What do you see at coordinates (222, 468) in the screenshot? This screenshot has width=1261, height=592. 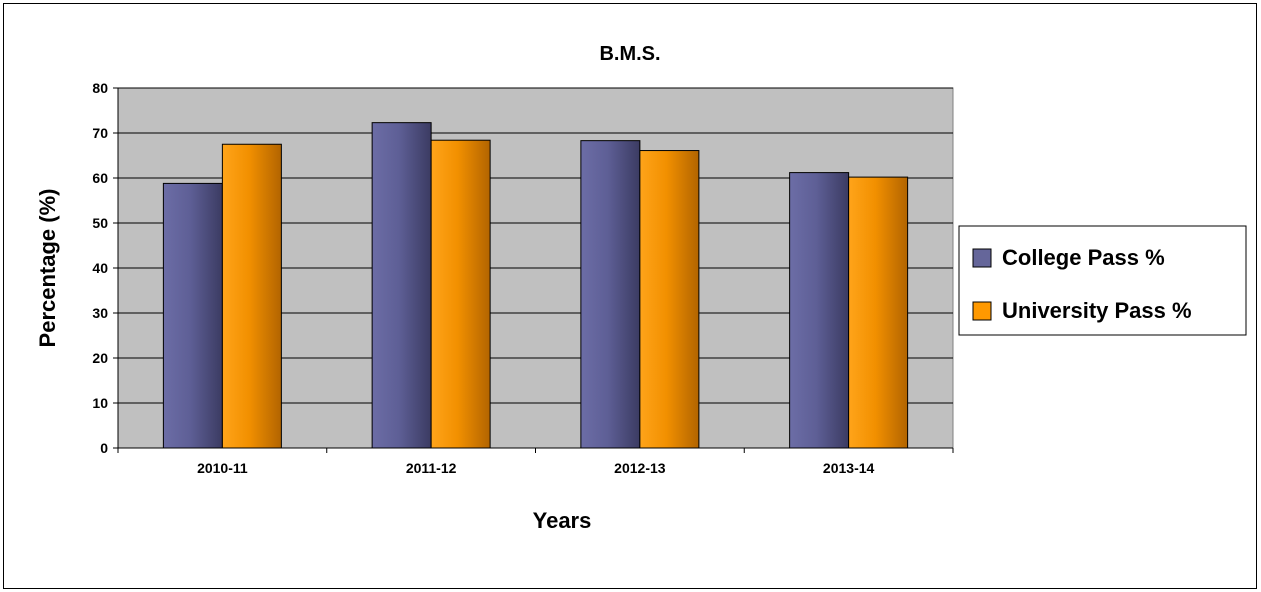 I see `x-tick-label: 2010-11` at bounding box center [222, 468].